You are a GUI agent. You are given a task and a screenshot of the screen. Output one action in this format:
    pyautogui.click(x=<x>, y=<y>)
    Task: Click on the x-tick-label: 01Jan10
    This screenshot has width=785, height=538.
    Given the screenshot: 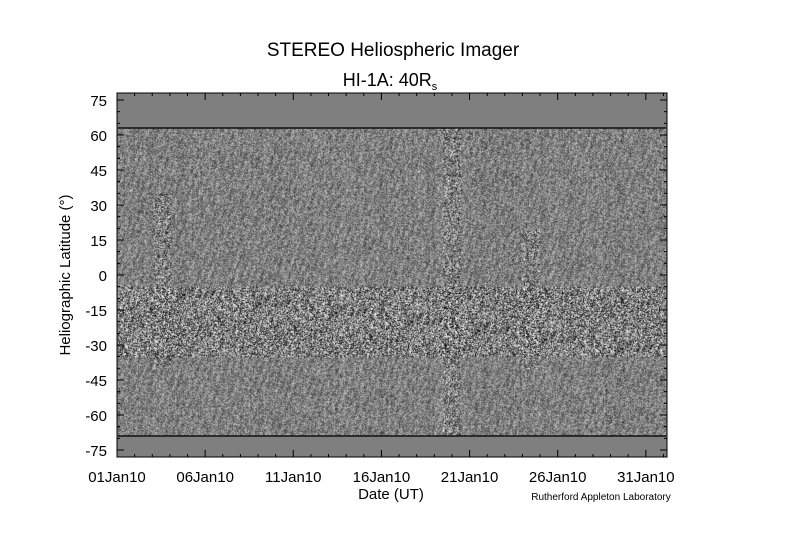 What is the action you would take?
    pyautogui.click(x=117, y=477)
    